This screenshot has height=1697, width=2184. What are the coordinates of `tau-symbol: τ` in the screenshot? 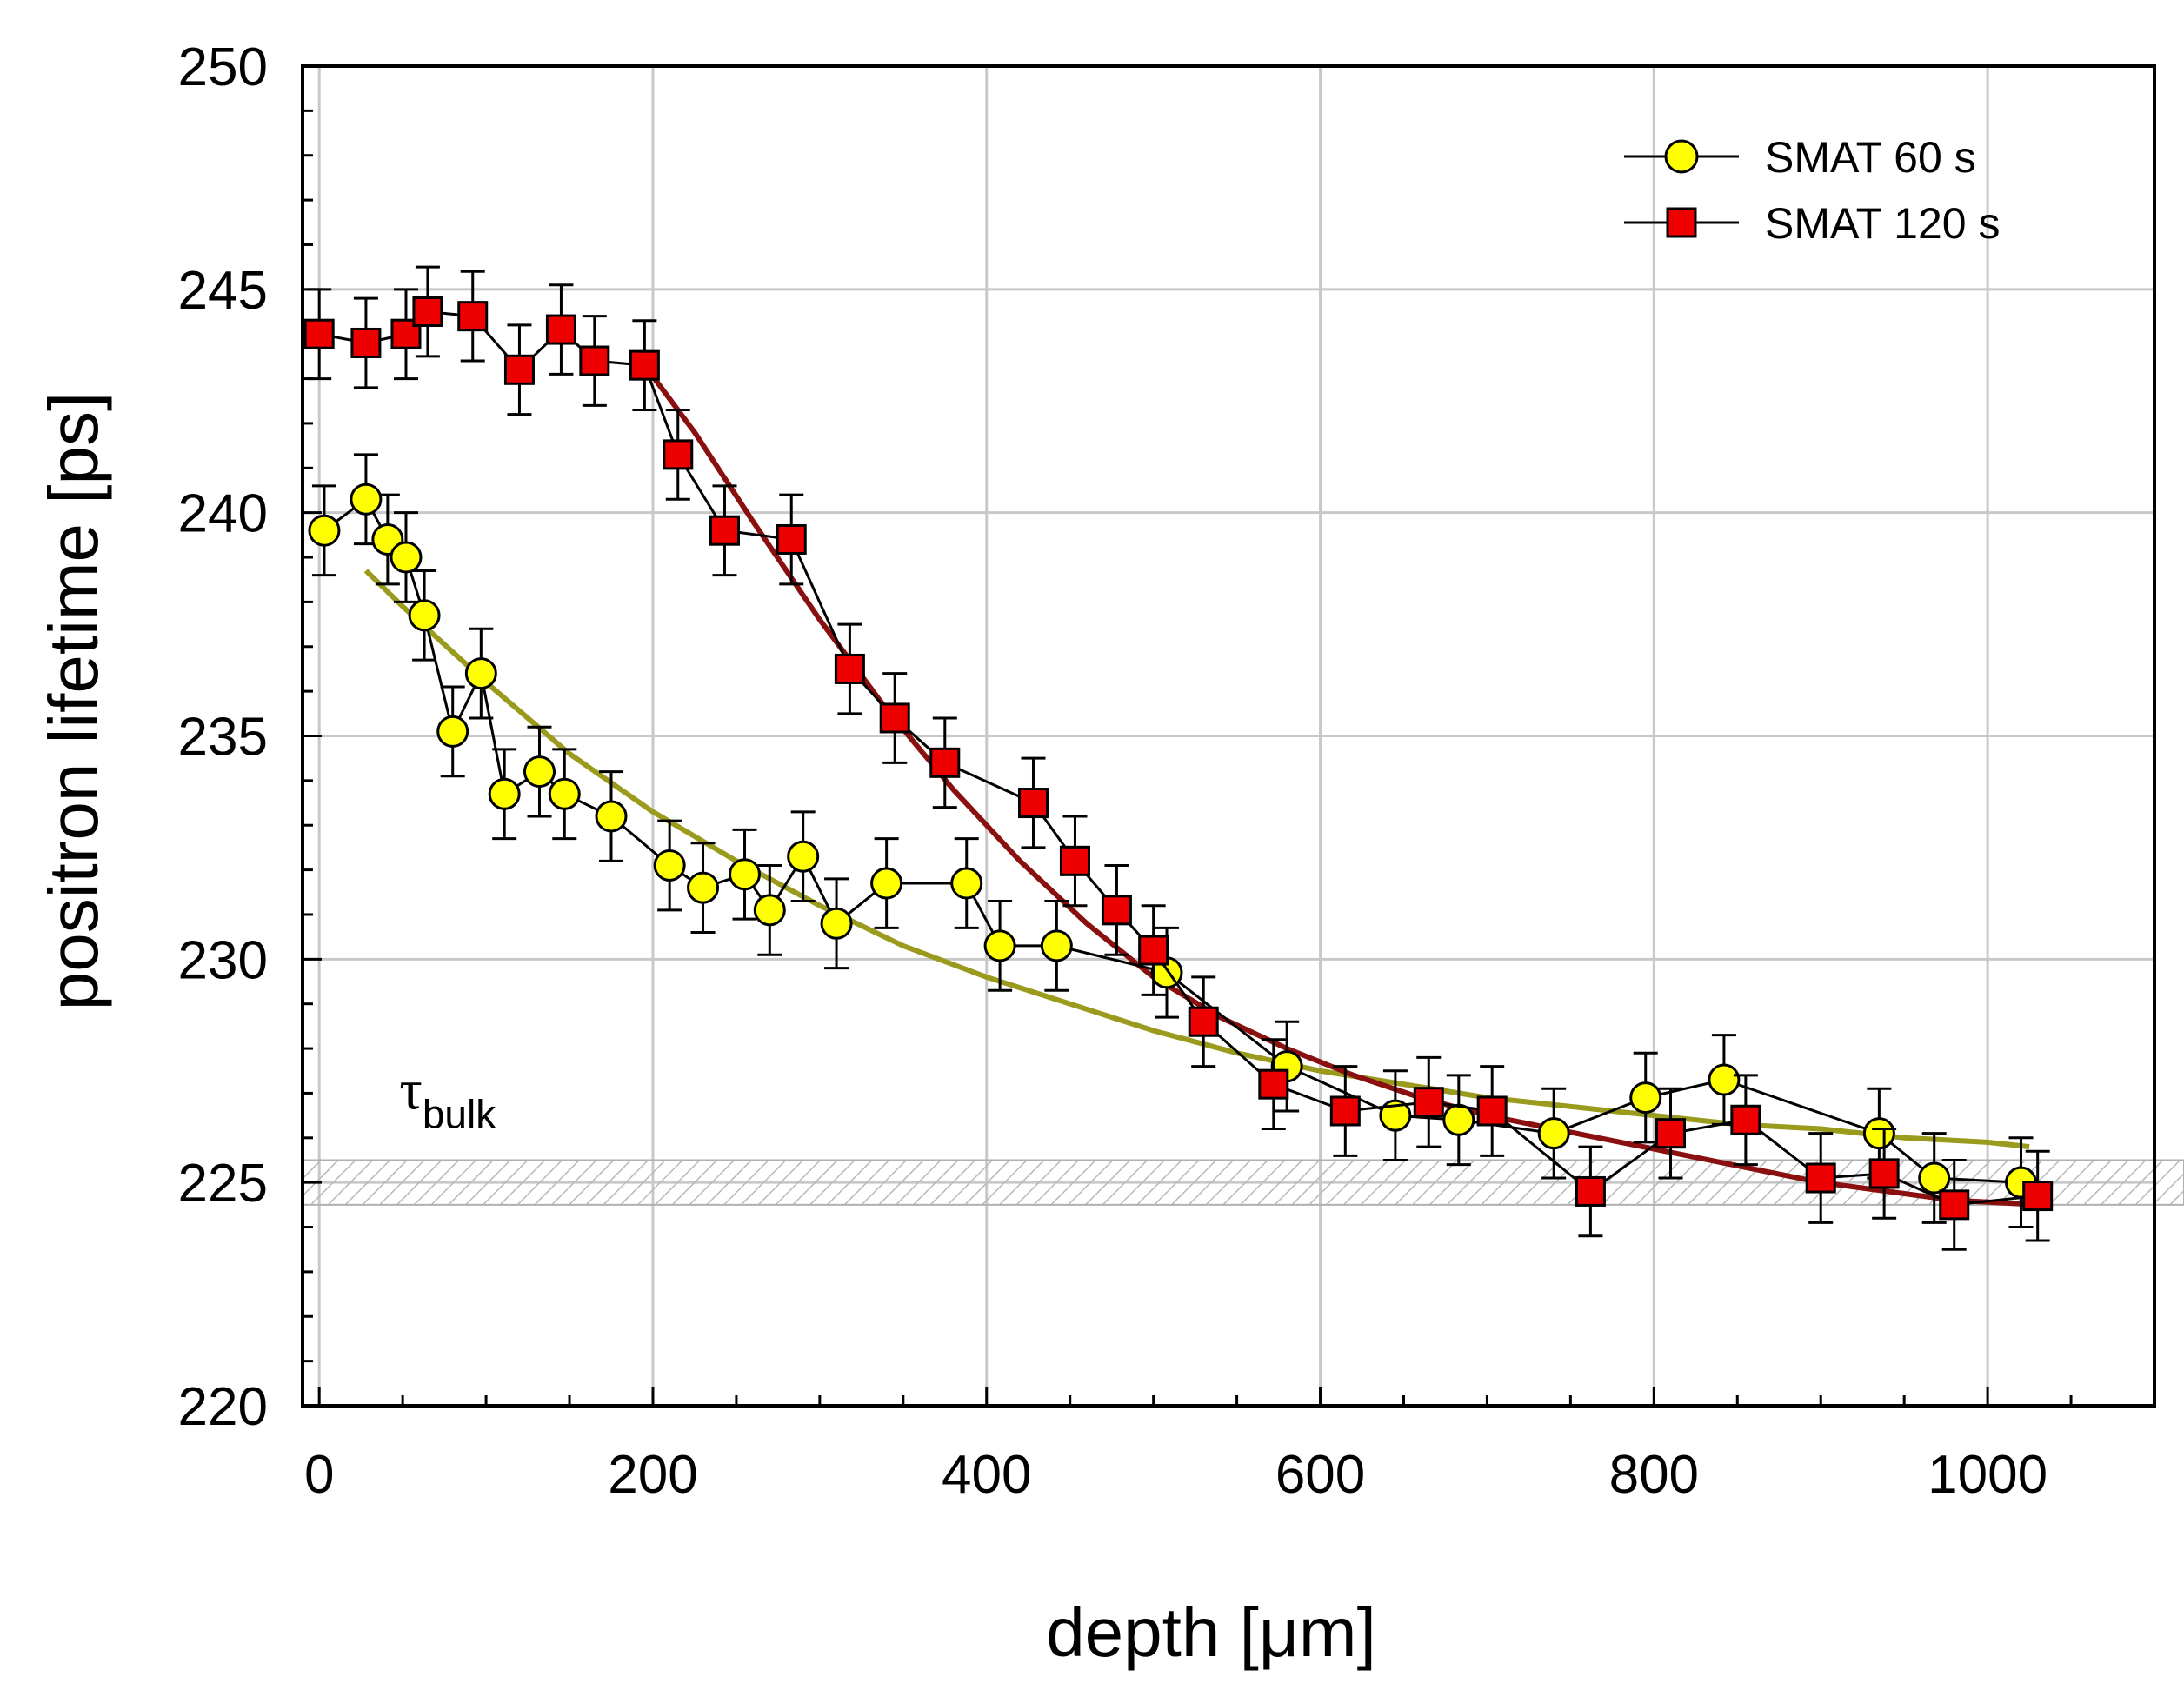 It's located at (411, 1089).